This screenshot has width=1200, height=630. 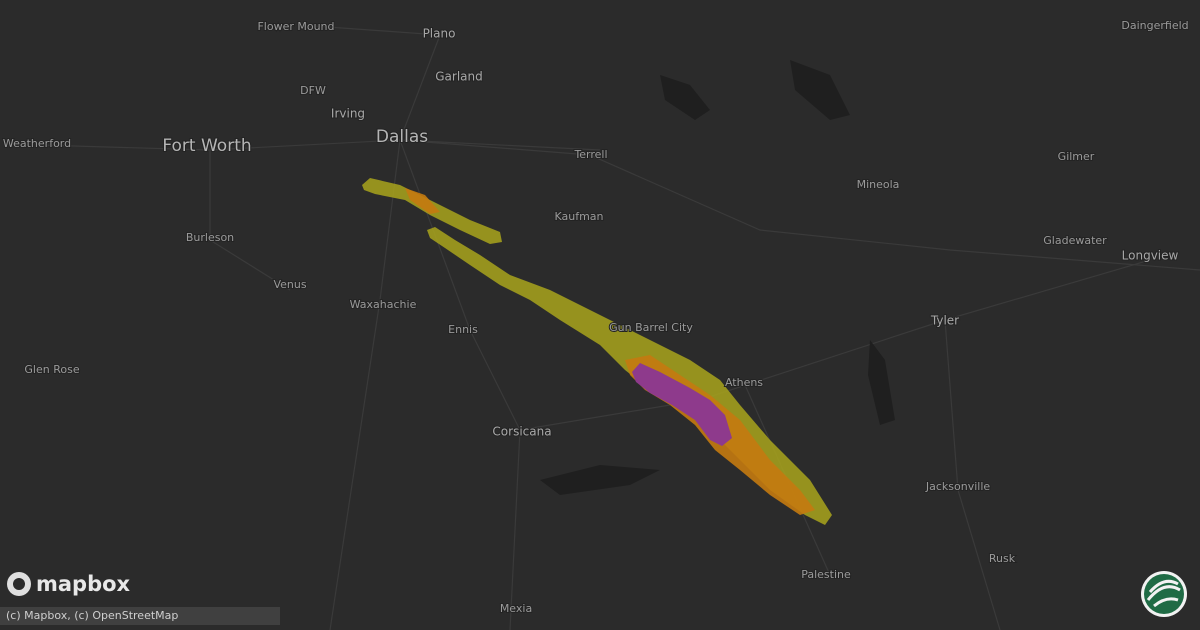 What do you see at coordinates (348, 114) in the screenshot?
I see `place-label: Irving` at bounding box center [348, 114].